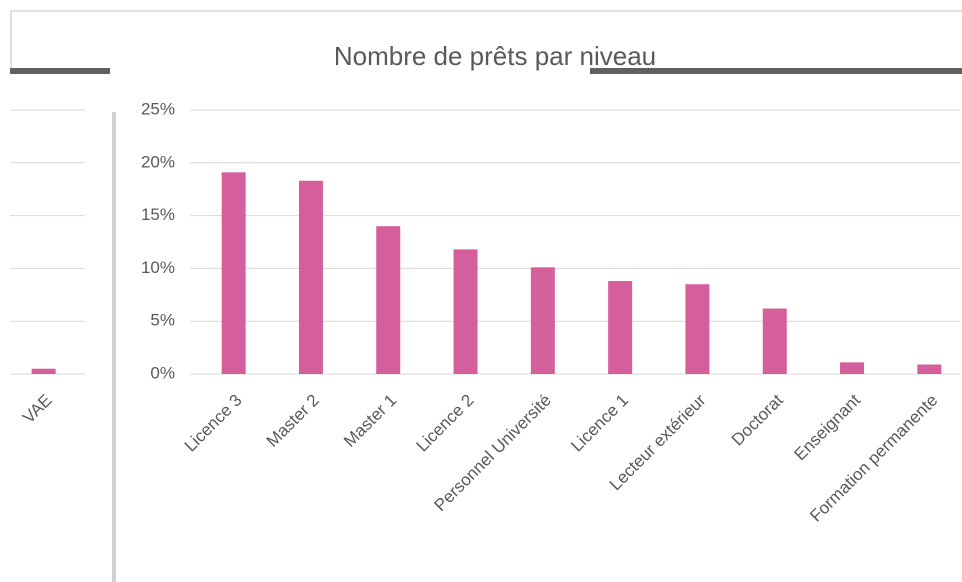 Image resolution: width=962 pixels, height=582 pixels. I want to click on y-tick-label: 20%, so click(158, 161).